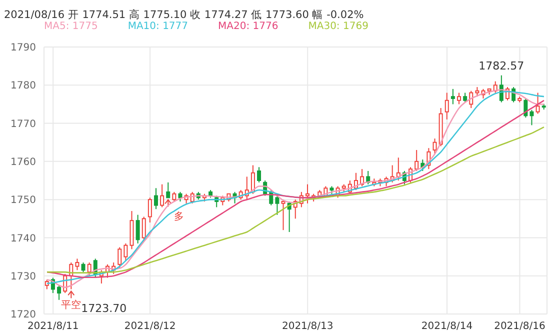 This screenshot has height=331, width=551. What do you see at coordinates (338, 26) in the screenshot?
I see `text: MA30: 1769` at bounding box center [338, 26].